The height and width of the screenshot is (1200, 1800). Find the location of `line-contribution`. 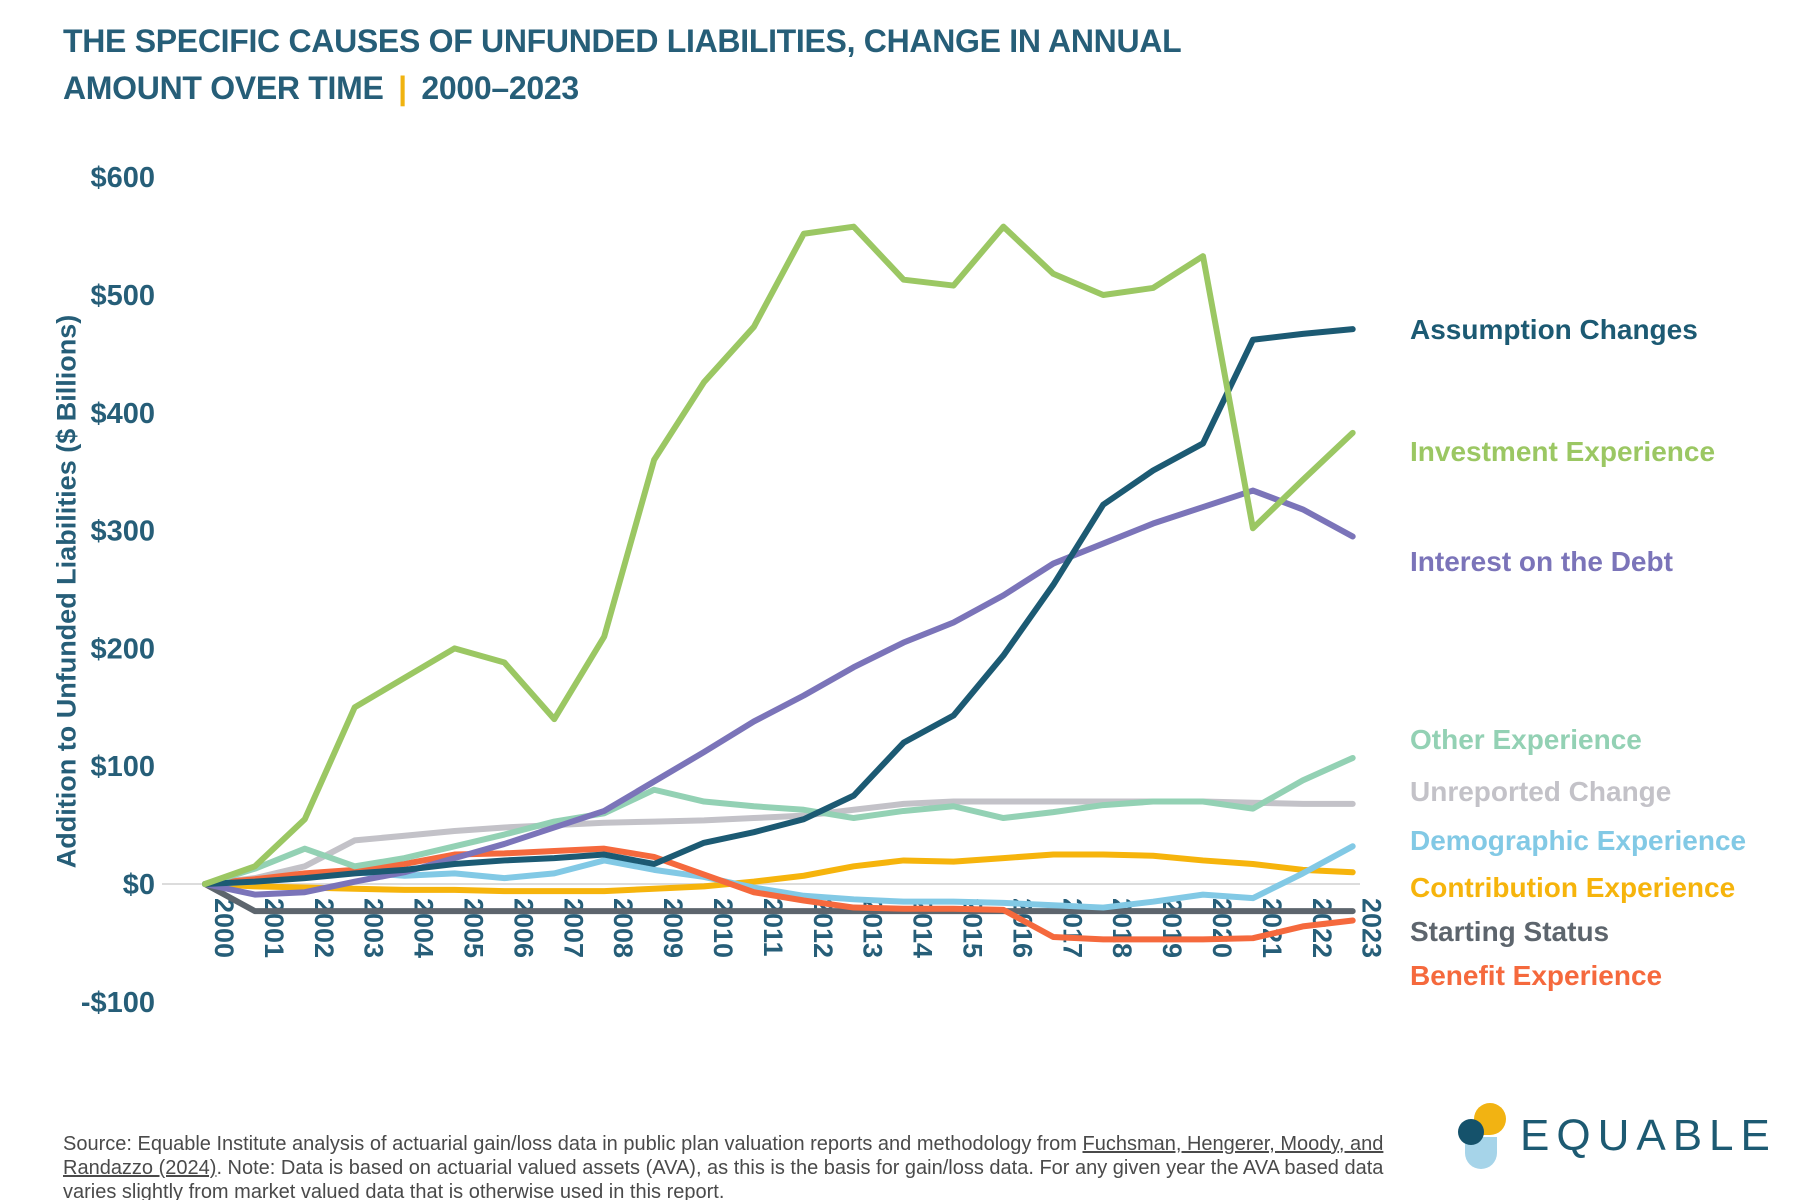

line-contribution is located at coordinates (779, 873).